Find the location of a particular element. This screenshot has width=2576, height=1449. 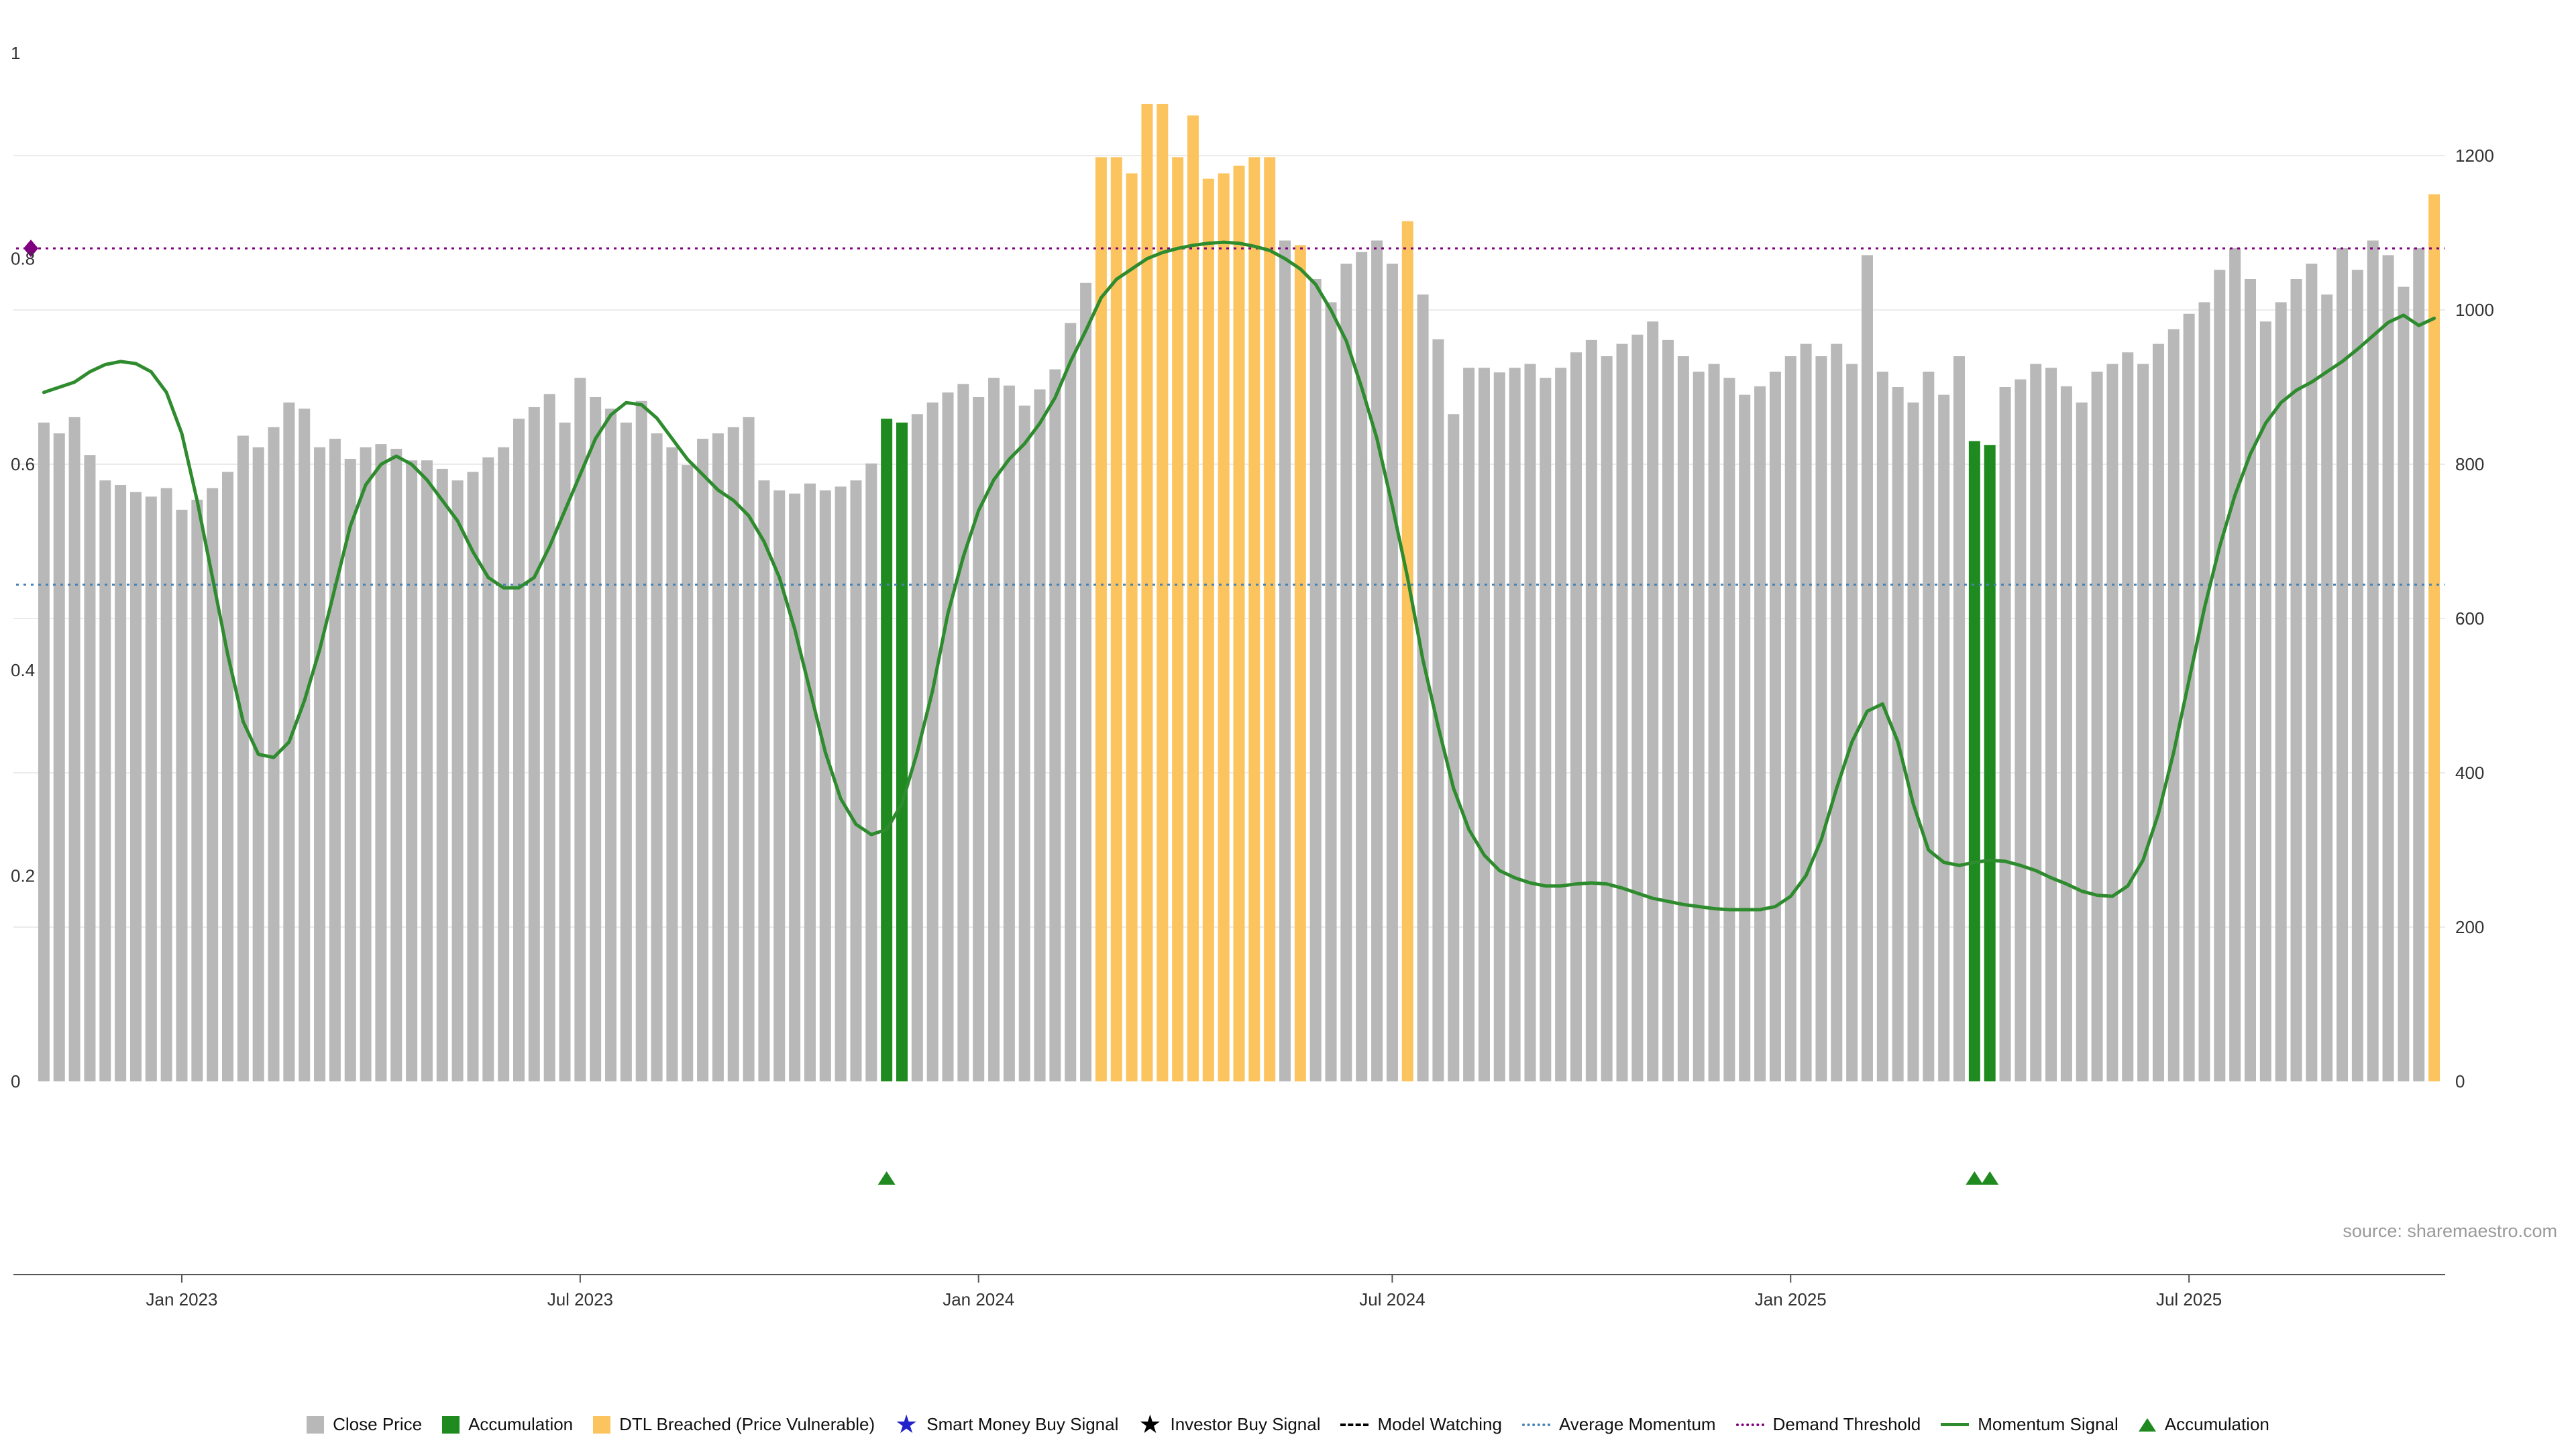

left-axis-tick-label: 0 is located at coordinates (15, 1081).